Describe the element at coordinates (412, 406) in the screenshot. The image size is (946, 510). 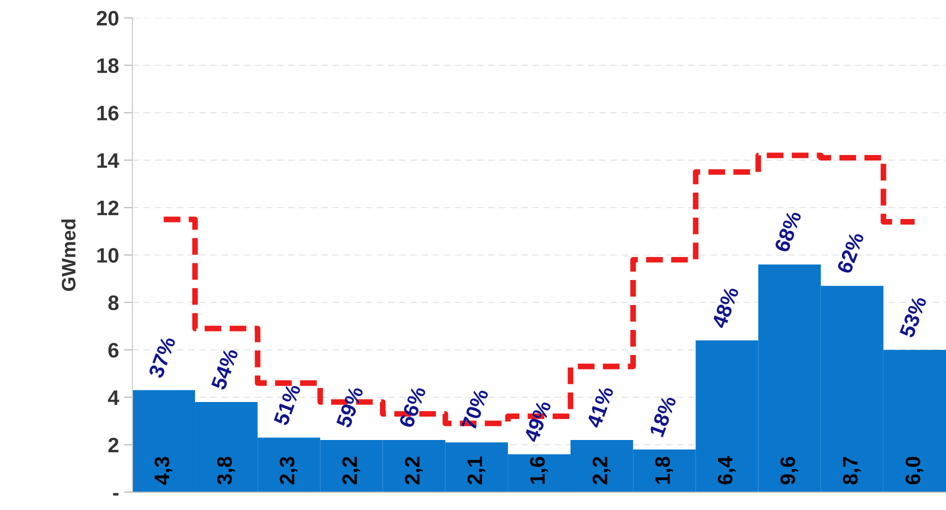
I see `annotation: 66%` at that location.